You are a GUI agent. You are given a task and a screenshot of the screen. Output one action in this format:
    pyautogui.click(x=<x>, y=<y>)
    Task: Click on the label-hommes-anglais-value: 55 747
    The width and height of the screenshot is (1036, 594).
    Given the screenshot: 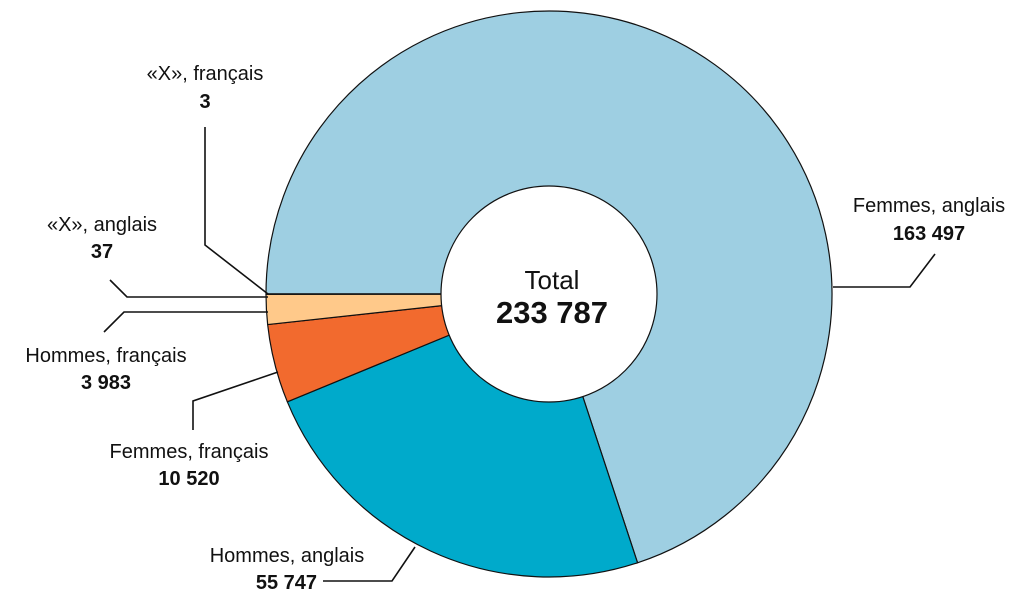 What is the action you would take?
    pyautogui.click(x=286, y=583)
    